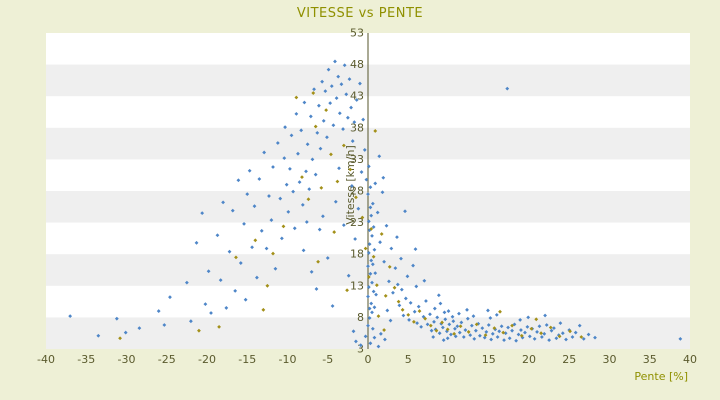  What do you see at coordinates (357, 285) in the screenshot?
I see `y-tick-label: 13` at bounding box center [357, 285].